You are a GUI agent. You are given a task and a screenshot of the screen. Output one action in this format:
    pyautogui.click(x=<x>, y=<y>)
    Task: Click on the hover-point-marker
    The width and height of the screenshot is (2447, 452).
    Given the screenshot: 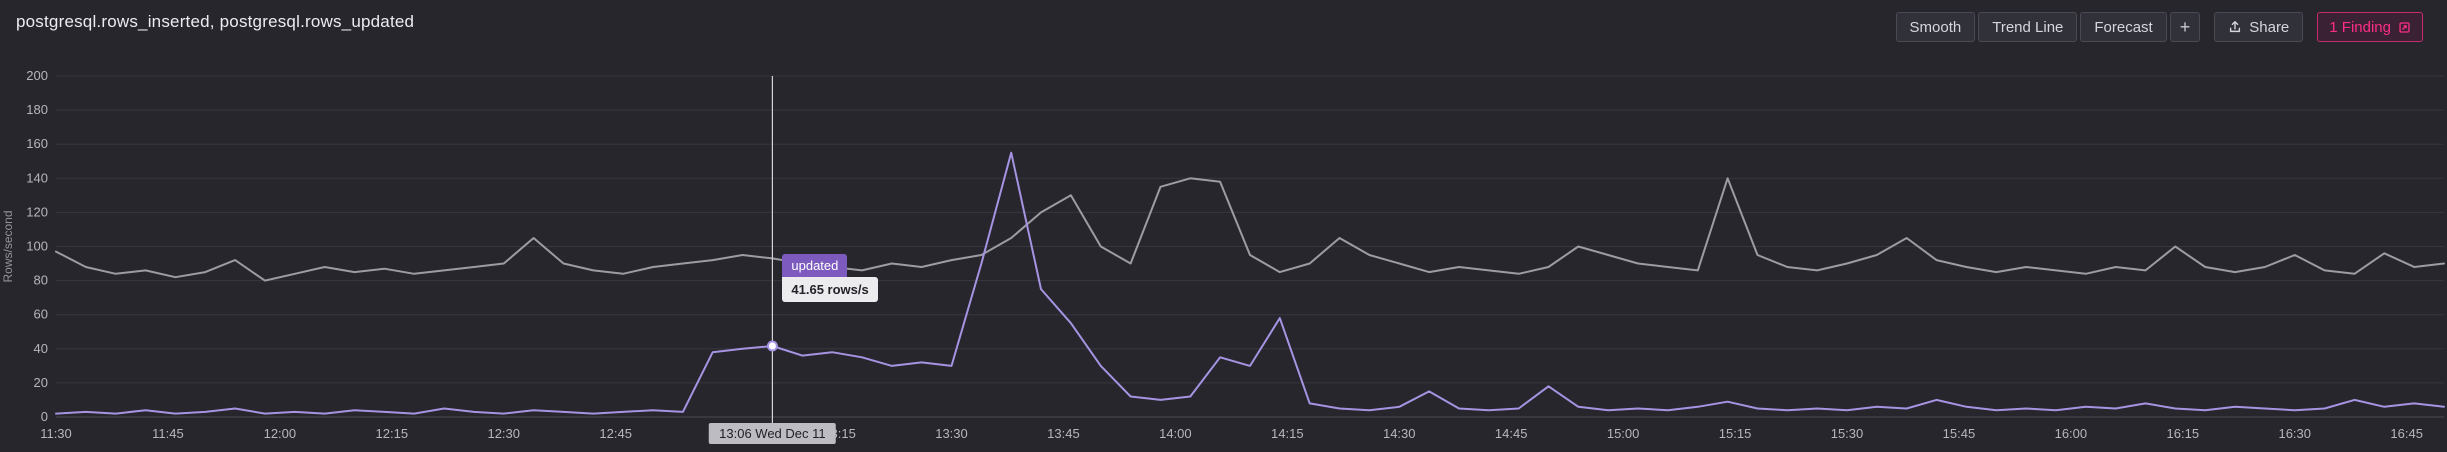 What is the action you would take?
    pyautogui.click(x=772, y=346)
    